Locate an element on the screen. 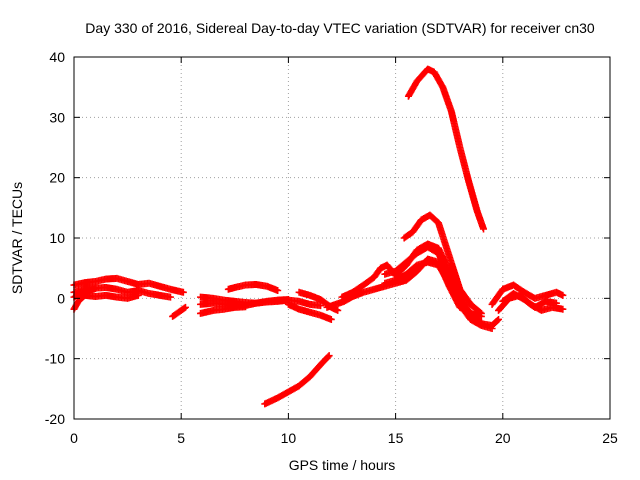 This screenshot has height=480, width=640. y-tick-label: 20 is located at coordinates (57, 178).